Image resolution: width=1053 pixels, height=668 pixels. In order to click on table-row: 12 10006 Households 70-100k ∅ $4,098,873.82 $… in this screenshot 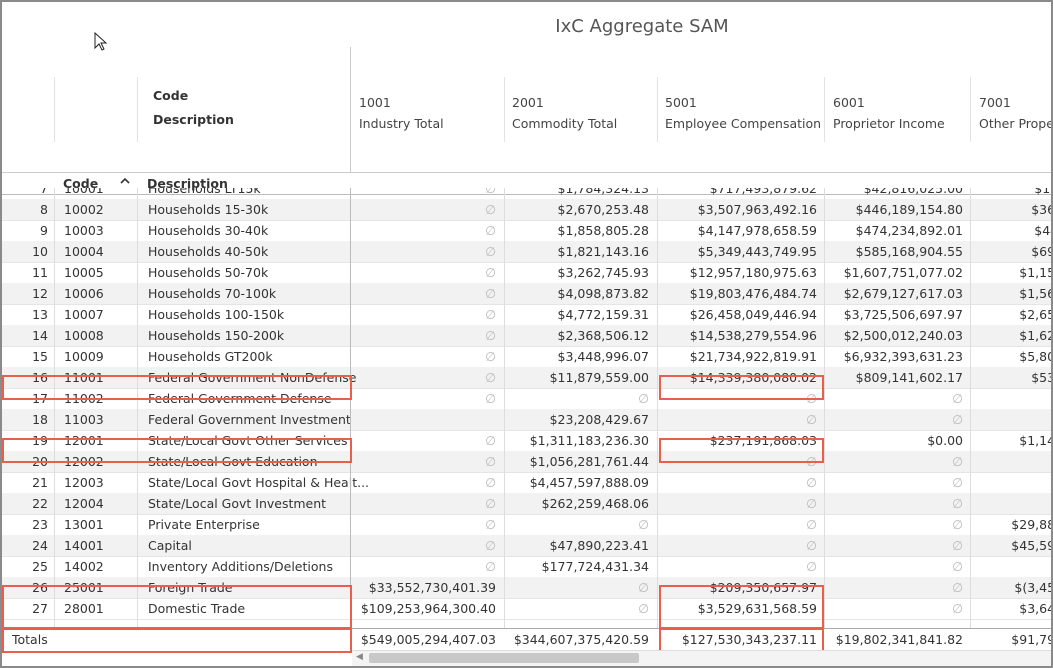, I will do `click(526, 294)`.